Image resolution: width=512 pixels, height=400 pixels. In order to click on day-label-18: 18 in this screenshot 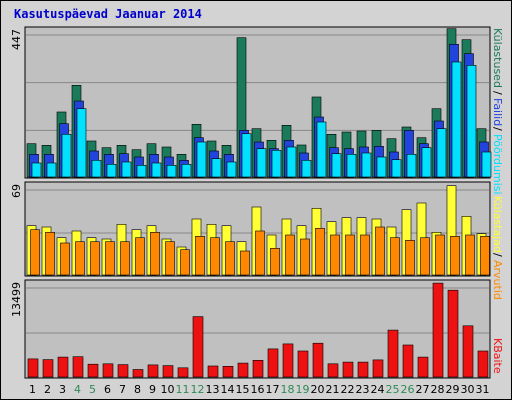, I will do `click(288, 389)`.